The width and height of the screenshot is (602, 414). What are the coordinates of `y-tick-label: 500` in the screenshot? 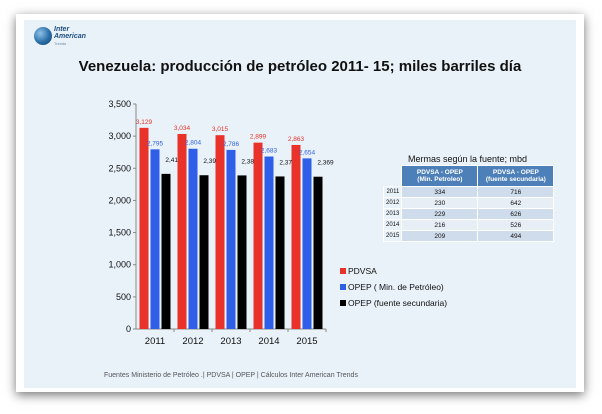 It's located at (123, 297).